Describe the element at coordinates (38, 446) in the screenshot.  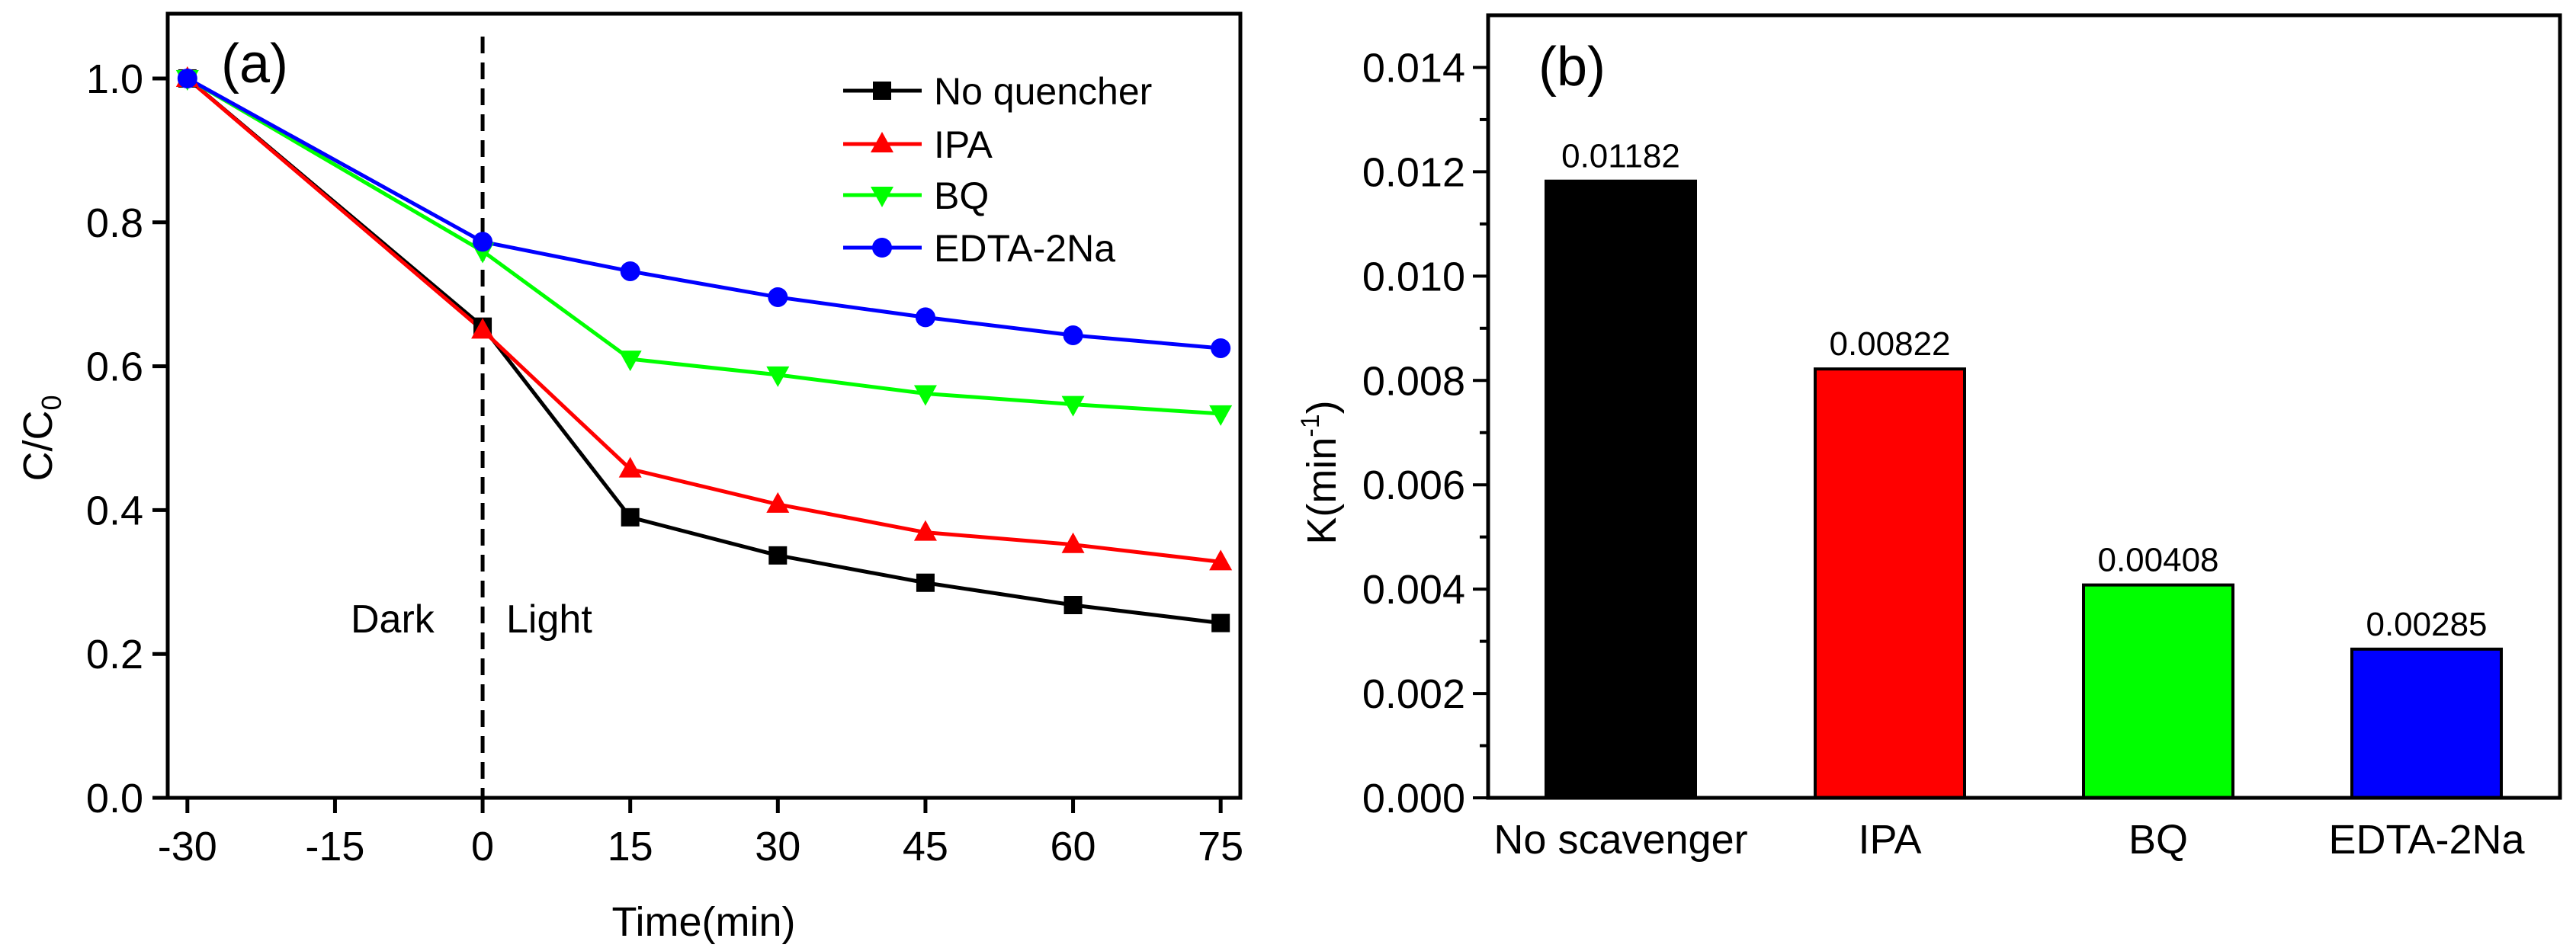
I see `panel-a-ylabel-main: C/C` at that location.